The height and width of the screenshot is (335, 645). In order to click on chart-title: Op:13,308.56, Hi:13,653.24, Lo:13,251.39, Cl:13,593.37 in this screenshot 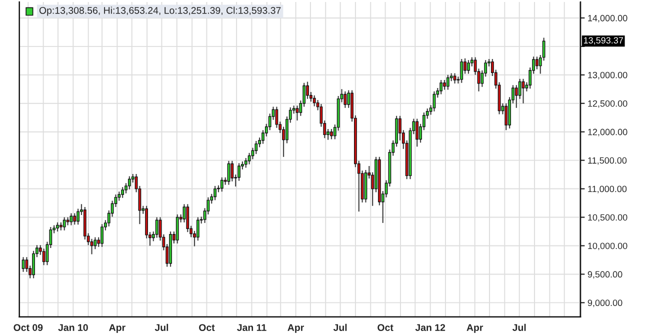, I will do `click(160, 11)`.